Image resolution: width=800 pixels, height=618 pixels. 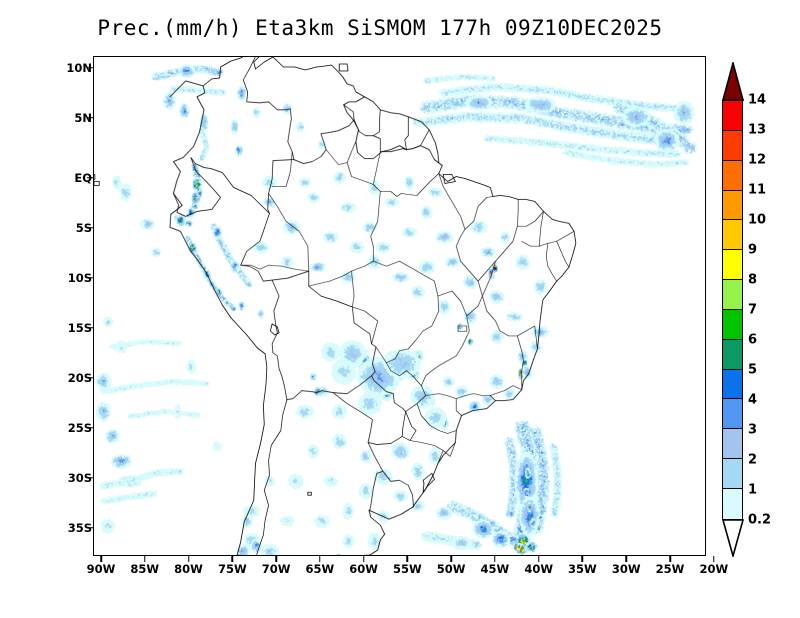 What do you see at coordinates (732, 81) in the screenshot?
I see `colorbar-over-arrow-outline` at bounding box center [732, 81].